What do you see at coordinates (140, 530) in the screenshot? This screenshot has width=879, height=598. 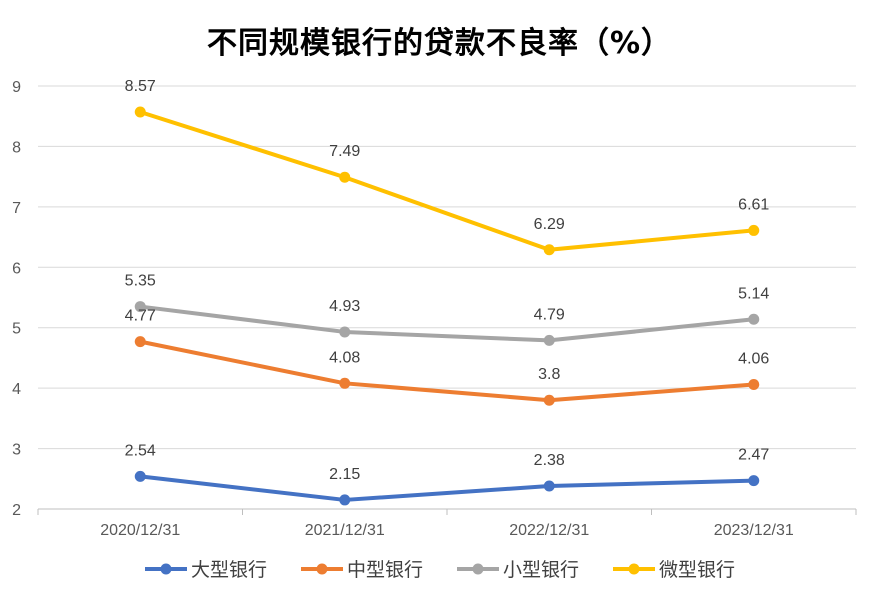 I see `x-tick-label: 2020/12/31` at bounding box center [140, 530].